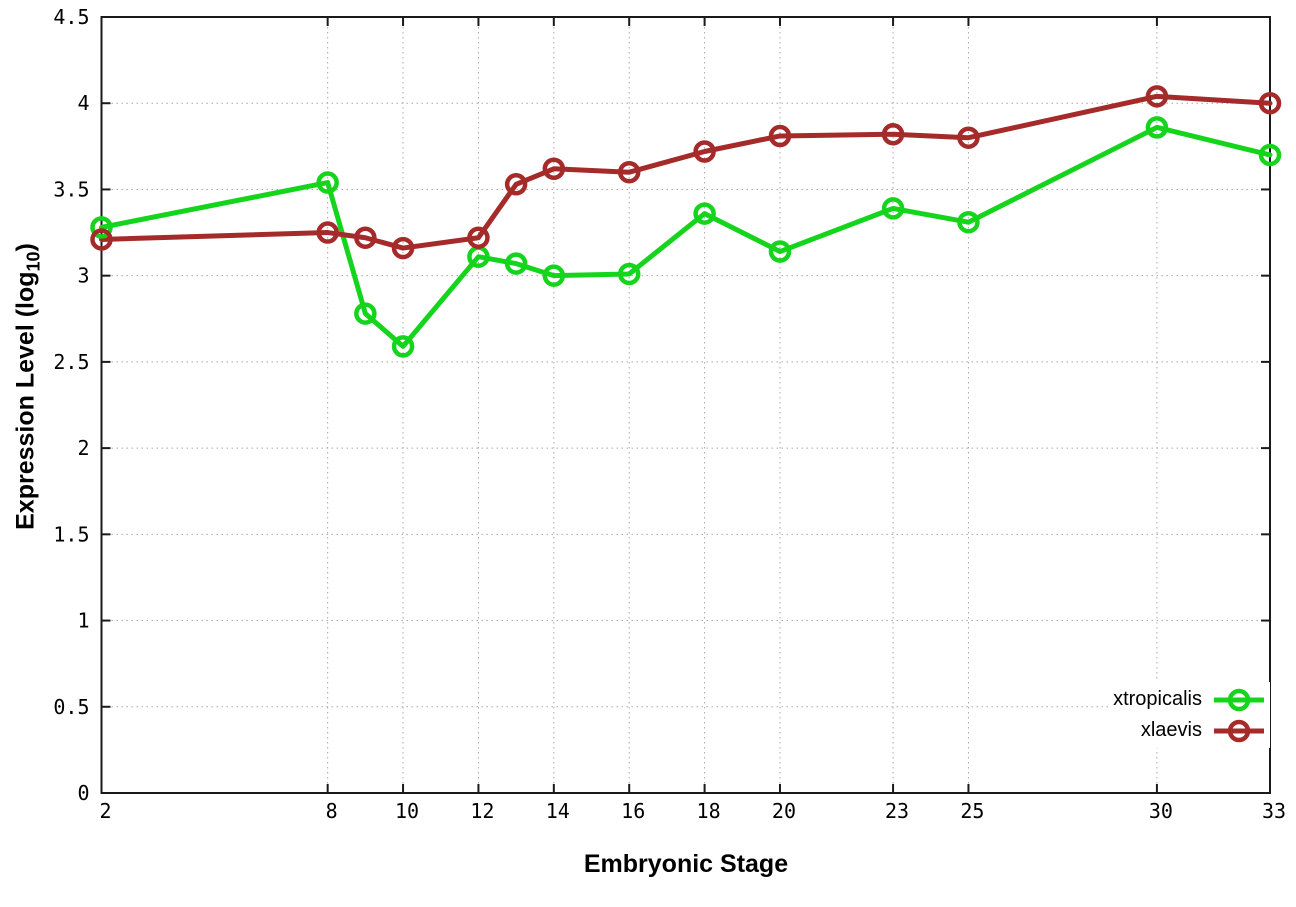  Describe the element at coordinates (1239, 699) in the screenshot. I see `legend-marker-xtropicalis` at that location.